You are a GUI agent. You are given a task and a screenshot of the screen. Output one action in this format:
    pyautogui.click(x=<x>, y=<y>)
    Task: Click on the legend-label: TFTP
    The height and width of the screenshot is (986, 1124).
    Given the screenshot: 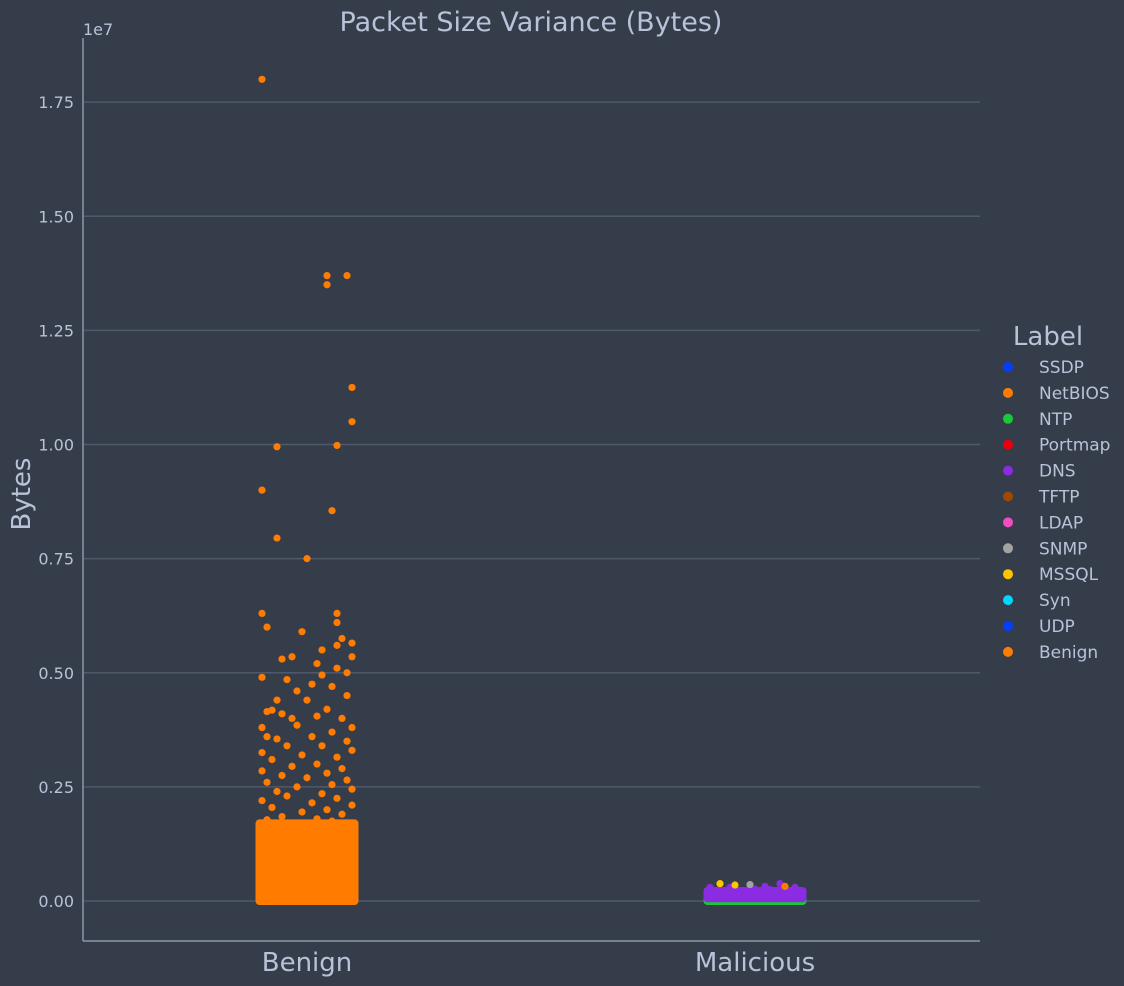 What is the action you would take?
    pyautogui.click(x=1059, y=498)
    